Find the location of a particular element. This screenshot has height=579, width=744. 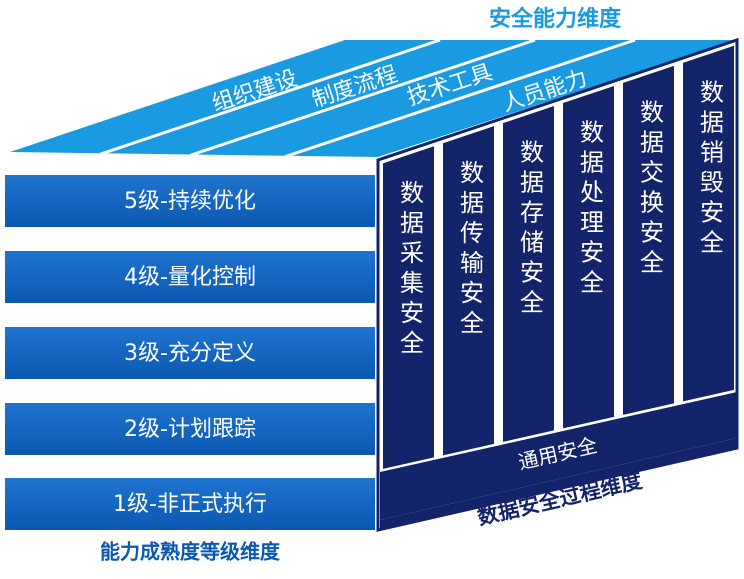

level-label: 3级-充分定义 is located at coordinates (190, 353).